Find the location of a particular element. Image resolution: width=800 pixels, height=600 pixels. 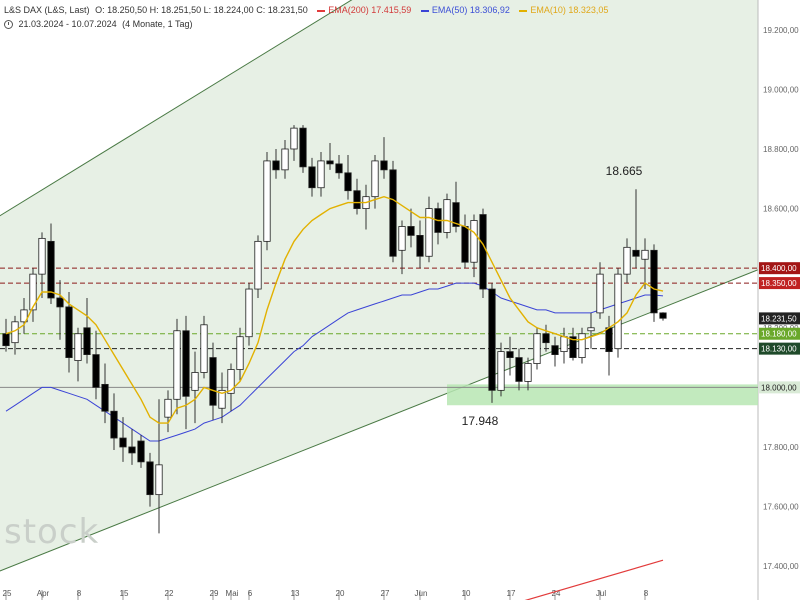

ema200-swatch-icon is located at coordinates (321, 10).